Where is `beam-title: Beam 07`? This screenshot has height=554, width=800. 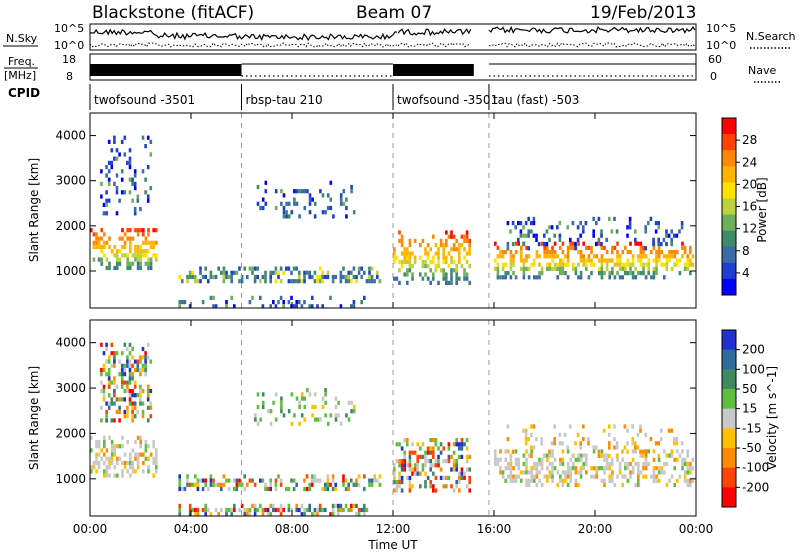
beam-title: Beam 07 is located at coordinates (394, 13).